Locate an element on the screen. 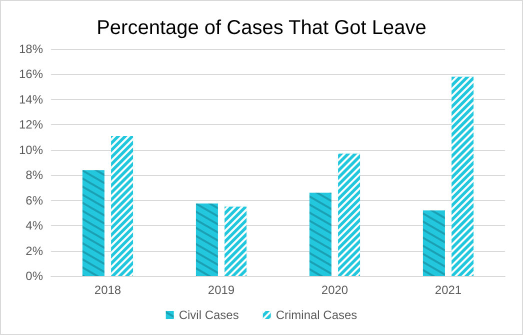 The image size is (523, 335). y-tick-label: 10% is located at coordinates (31, 149).